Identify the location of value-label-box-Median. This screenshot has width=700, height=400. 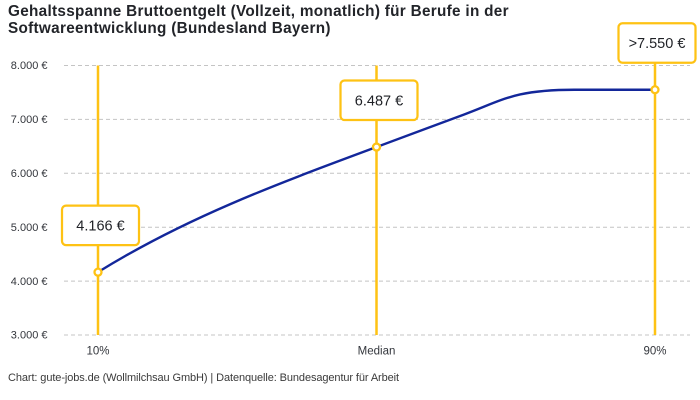
(379, 100).